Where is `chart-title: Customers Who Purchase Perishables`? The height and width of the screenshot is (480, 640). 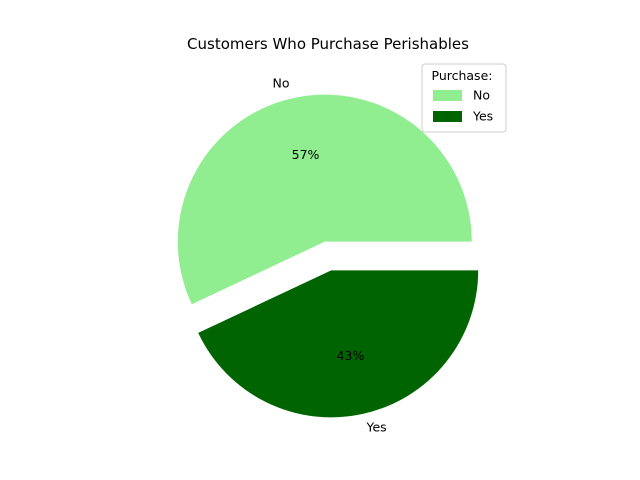
chart-title: Customers Who Purchase Perishables is located at coordinates (328, 44).